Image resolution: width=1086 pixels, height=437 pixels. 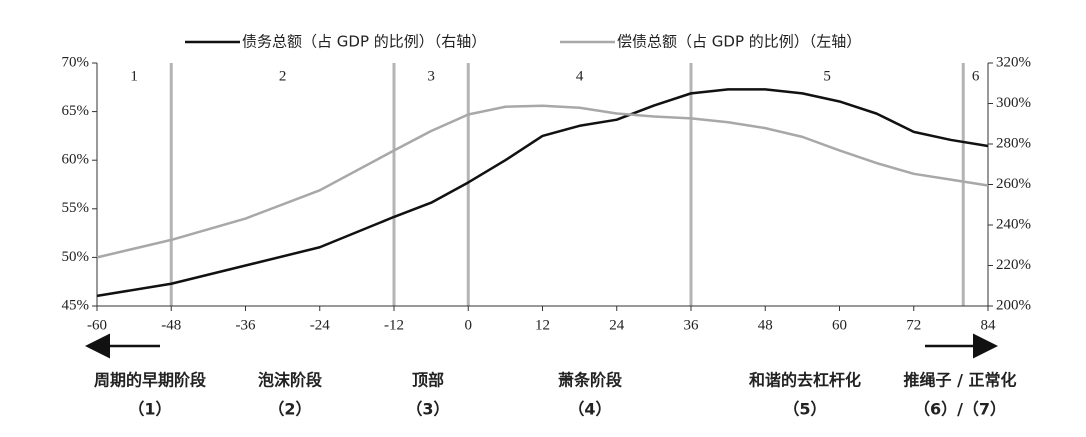 I want to click on stage-number: （2）, so click(x=289, y=409).